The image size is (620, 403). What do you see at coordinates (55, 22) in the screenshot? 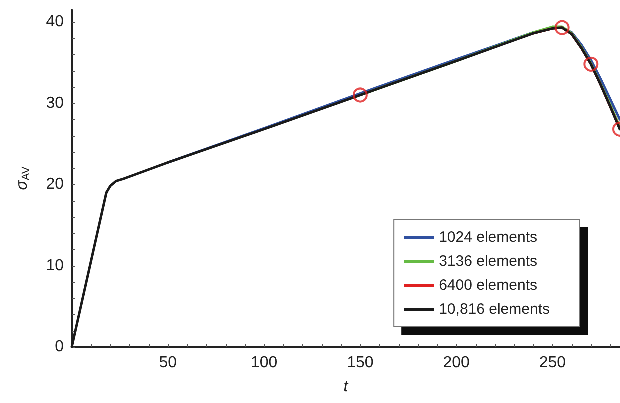
I see `y-tick-label: 40` at bounding box center [55, 22].